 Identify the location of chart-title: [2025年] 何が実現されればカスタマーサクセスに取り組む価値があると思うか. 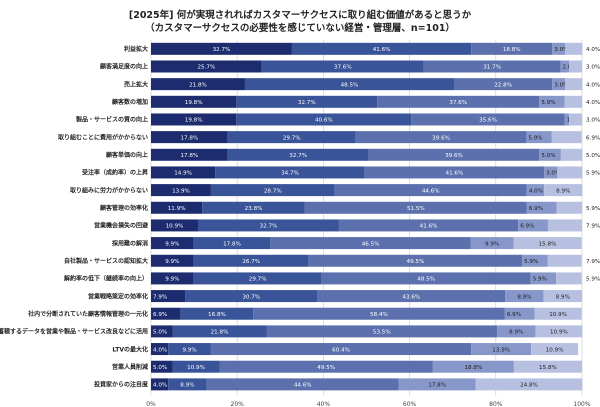
(300, 15).